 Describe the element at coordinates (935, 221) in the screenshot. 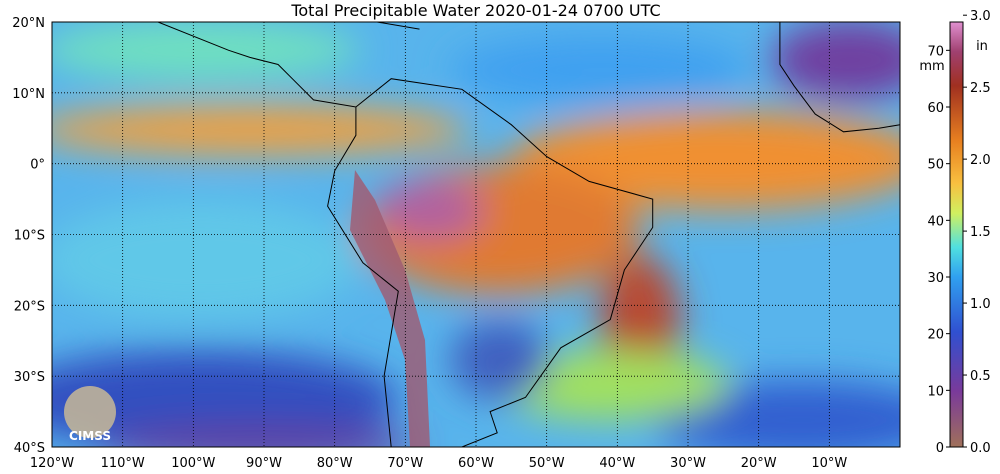

I see `mm-tick-label: 40` at that location.